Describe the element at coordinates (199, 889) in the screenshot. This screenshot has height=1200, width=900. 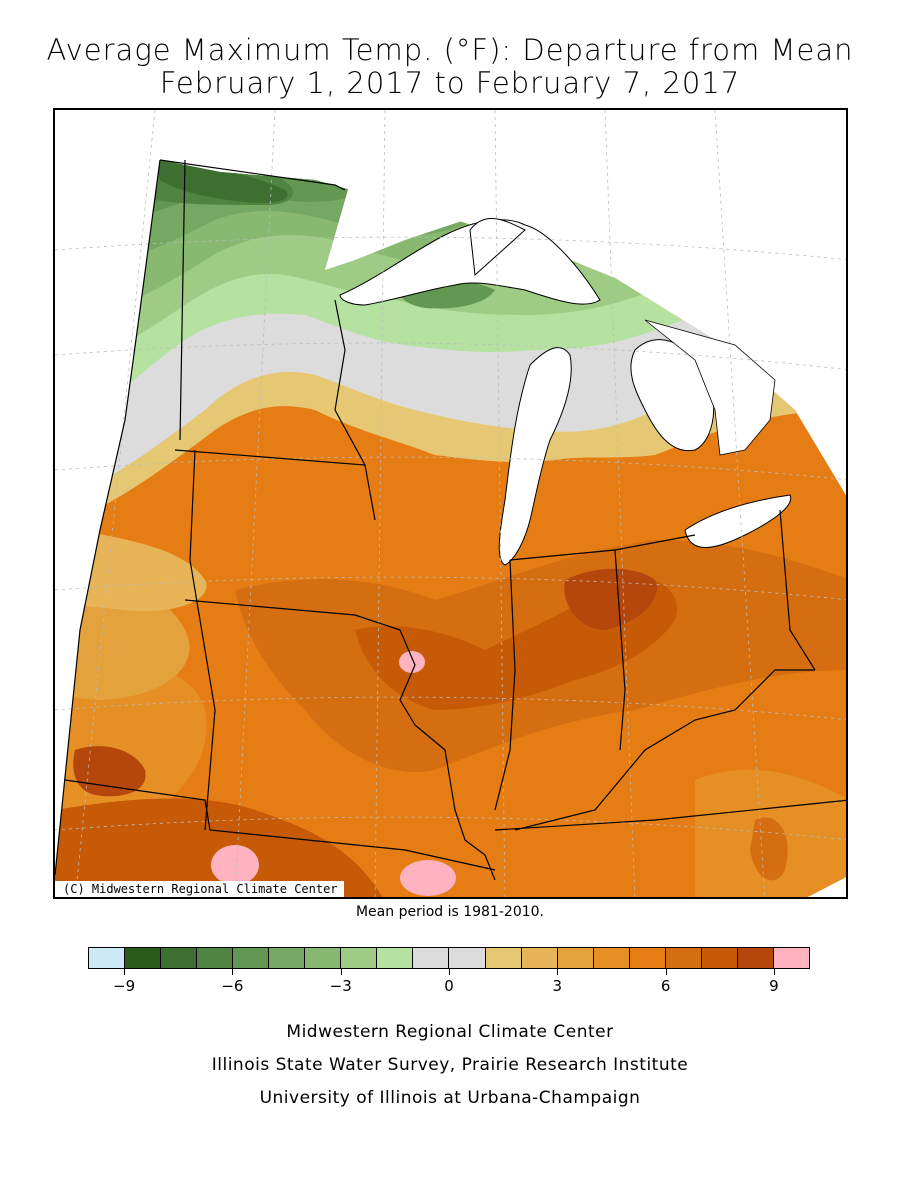
I see `copyright-label: (C) Midwestern Regional Climate Center` at that location.